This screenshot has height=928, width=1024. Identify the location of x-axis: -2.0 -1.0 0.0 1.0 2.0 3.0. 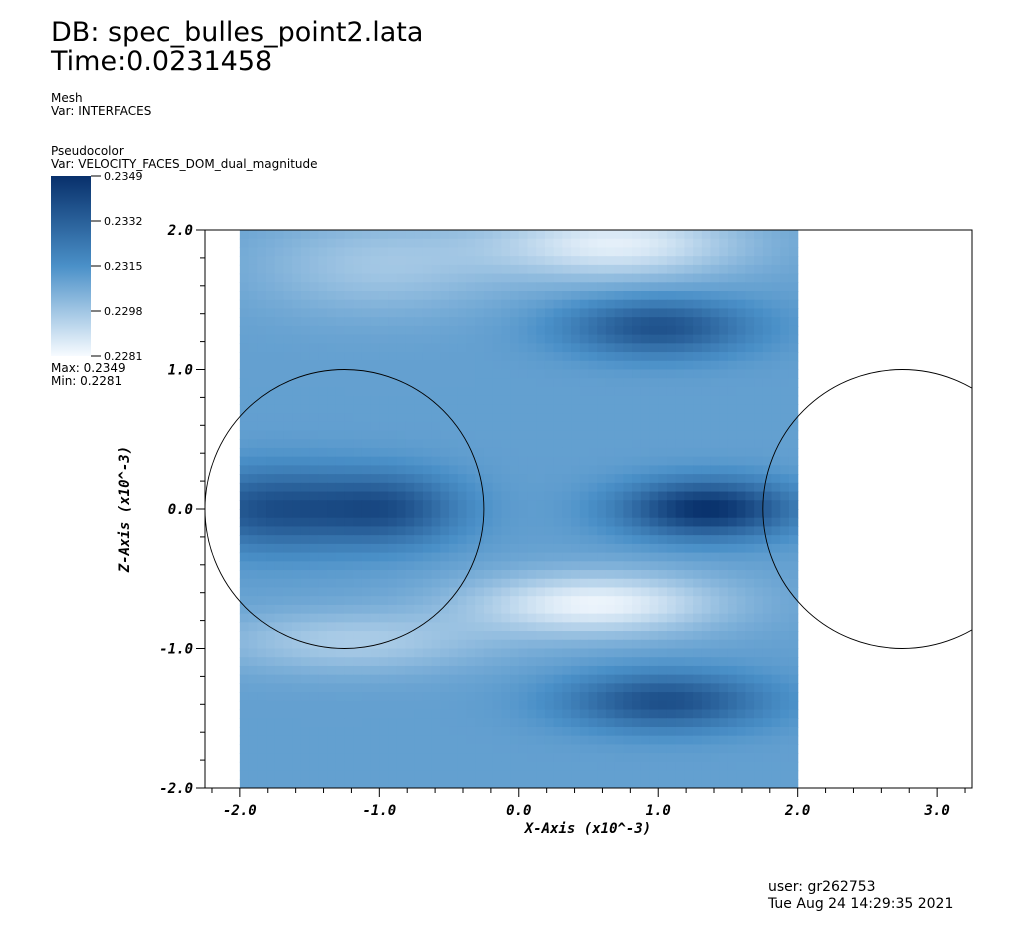
(588, 803).